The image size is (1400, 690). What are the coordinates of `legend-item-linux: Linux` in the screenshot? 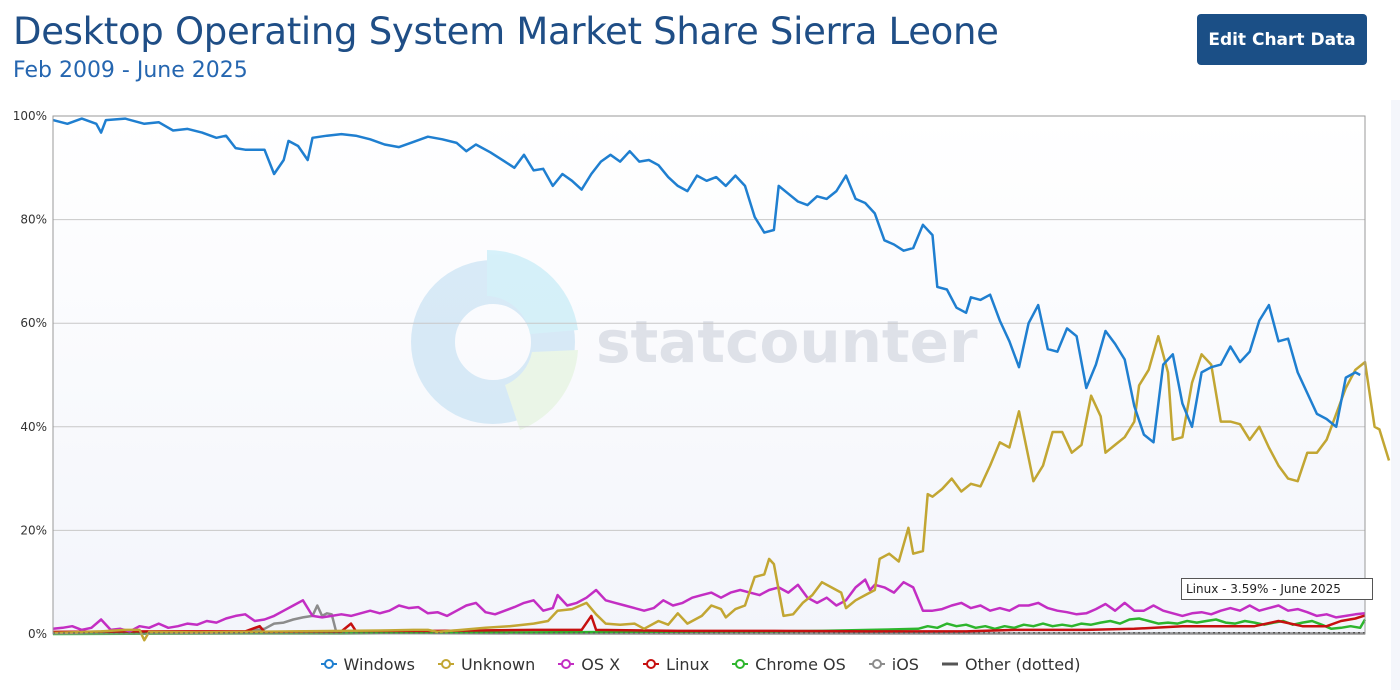 It's located at (675, 664).